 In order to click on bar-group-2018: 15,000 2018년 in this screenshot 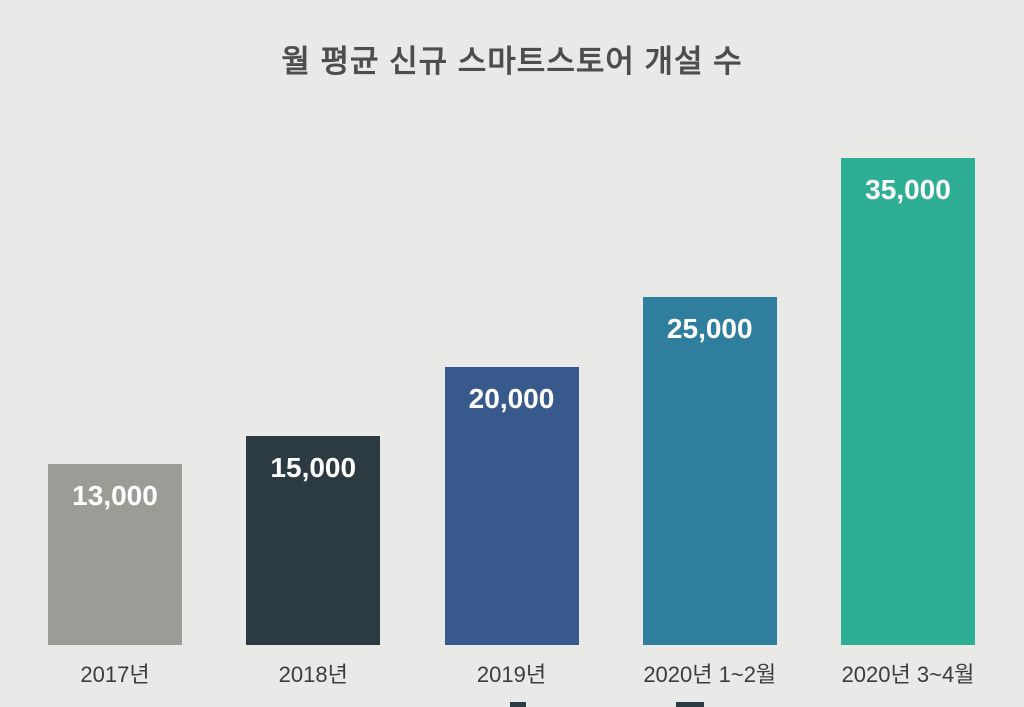, I will do `click(313, 561)`.